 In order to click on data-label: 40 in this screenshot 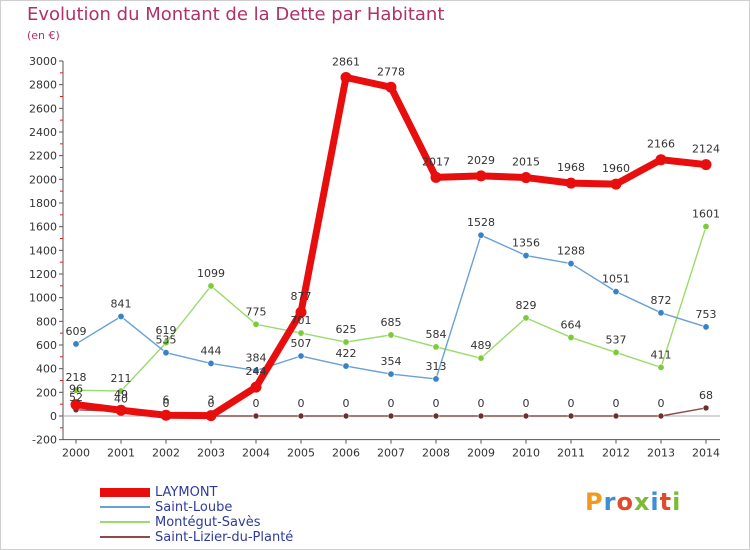, I will do `click(121, 398)`.